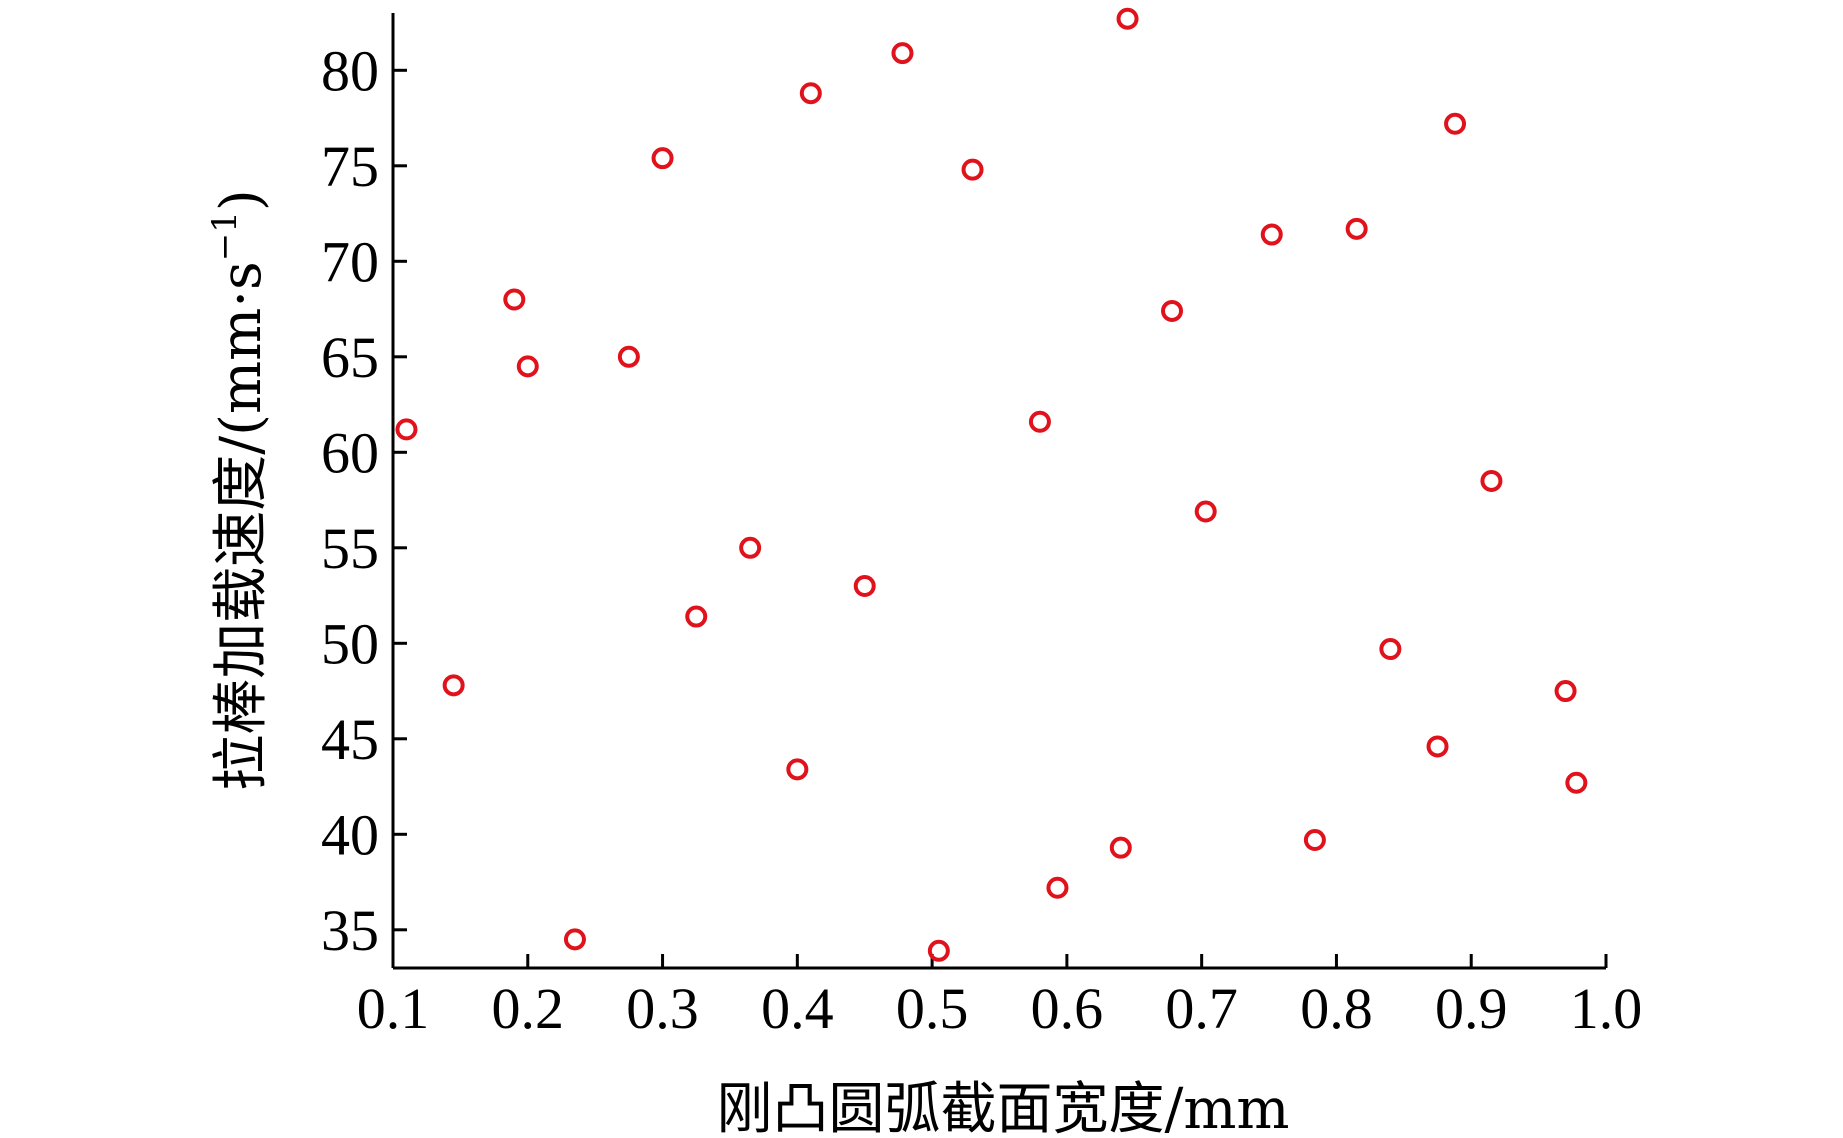 This screenshot has height=1138, width=1843. Describe the element at coordinates (350, 357) in the screenshot. I see `y-tick-label: 65` at that location.